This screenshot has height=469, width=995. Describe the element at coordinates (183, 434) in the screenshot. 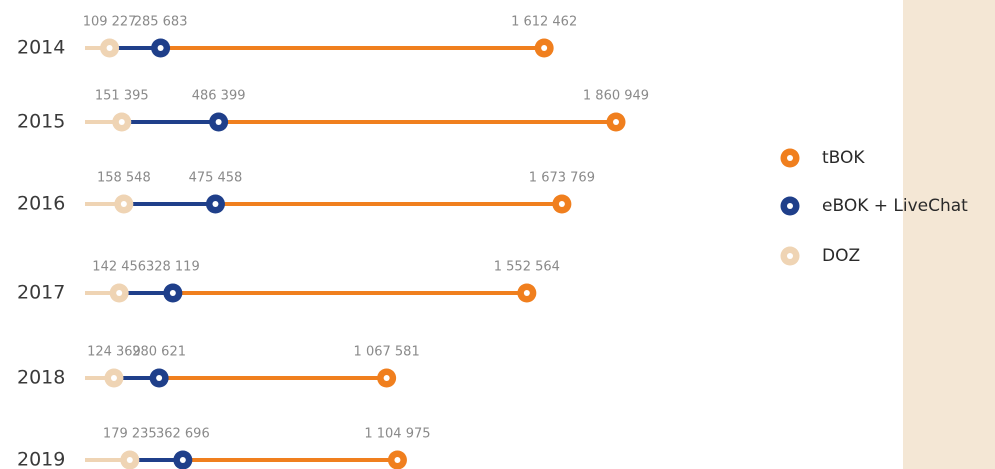

I see `value-label: 362 696` at that location.